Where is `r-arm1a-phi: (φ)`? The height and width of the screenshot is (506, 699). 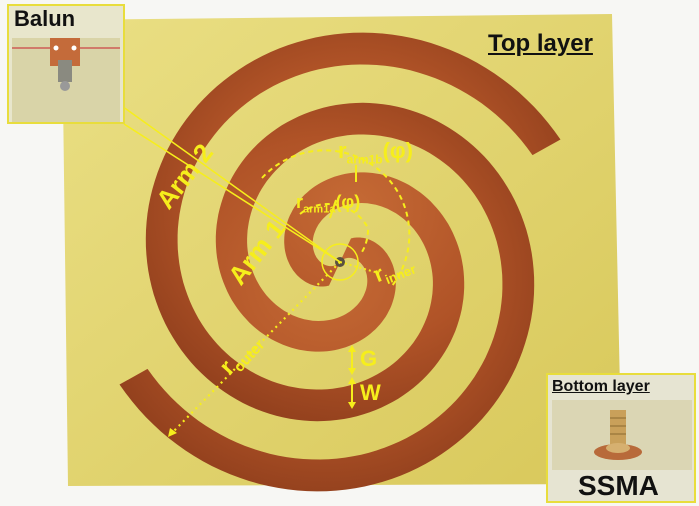 r-arm1a-phi: (φ) is located at coordinates (348, 202).